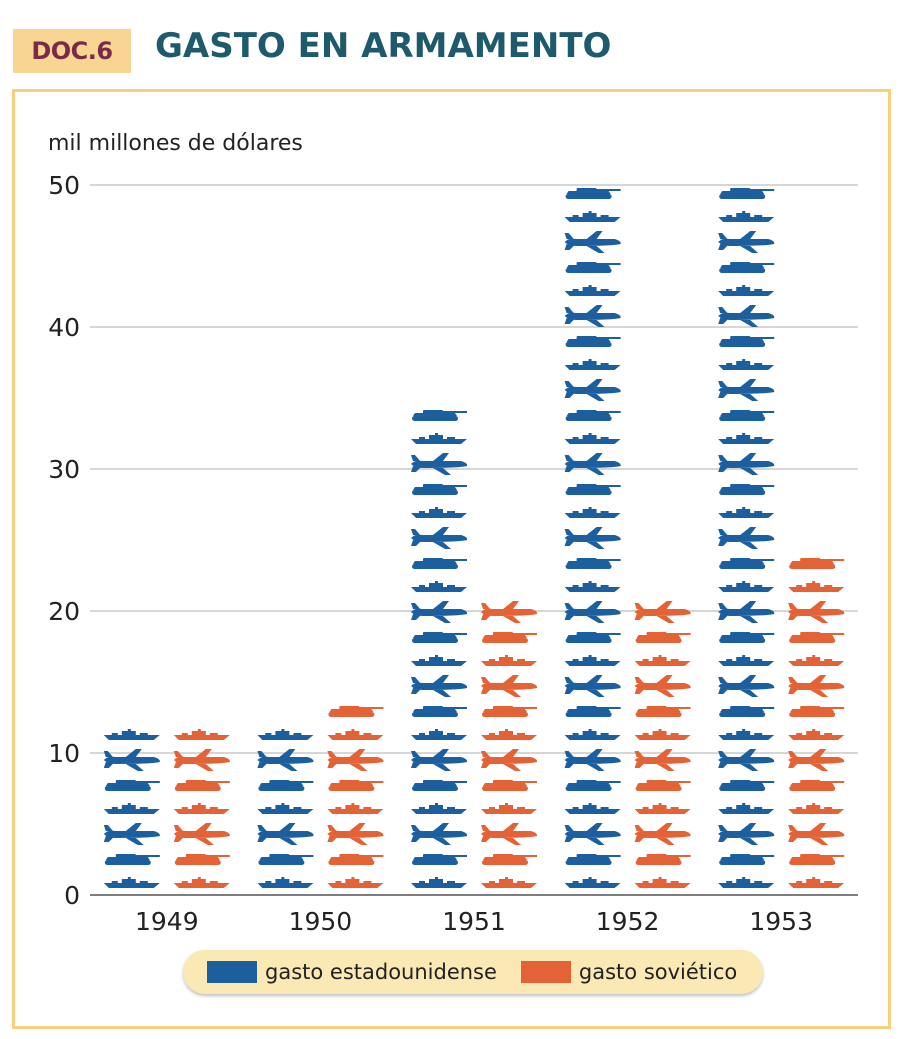 The width and height of the screenshot is (911, 1039). Describe the element at coordinates (628, 921) in the screenshot. I see `x-tick-label: 1952` at that location.